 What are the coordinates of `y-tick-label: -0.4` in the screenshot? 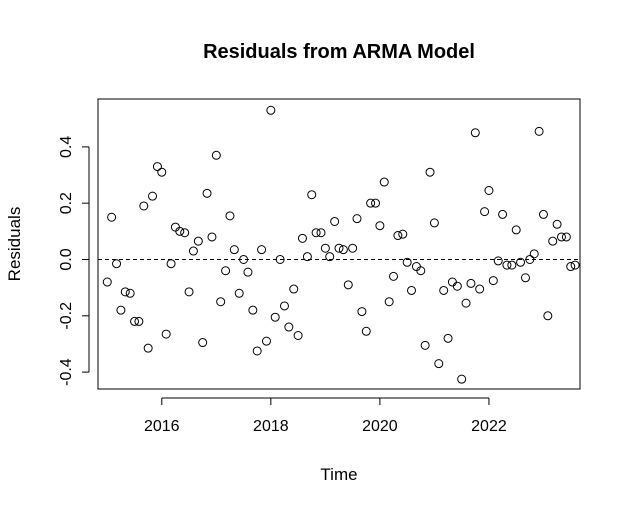 It's located at (66, 372).